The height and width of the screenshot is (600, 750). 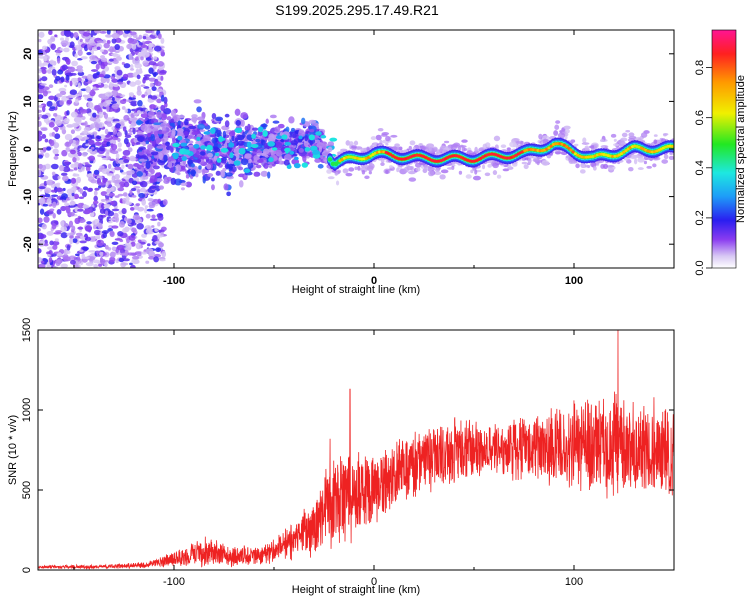 I want to click on spectrogram-x-tick-label: -100, so click(x=174, y=281).